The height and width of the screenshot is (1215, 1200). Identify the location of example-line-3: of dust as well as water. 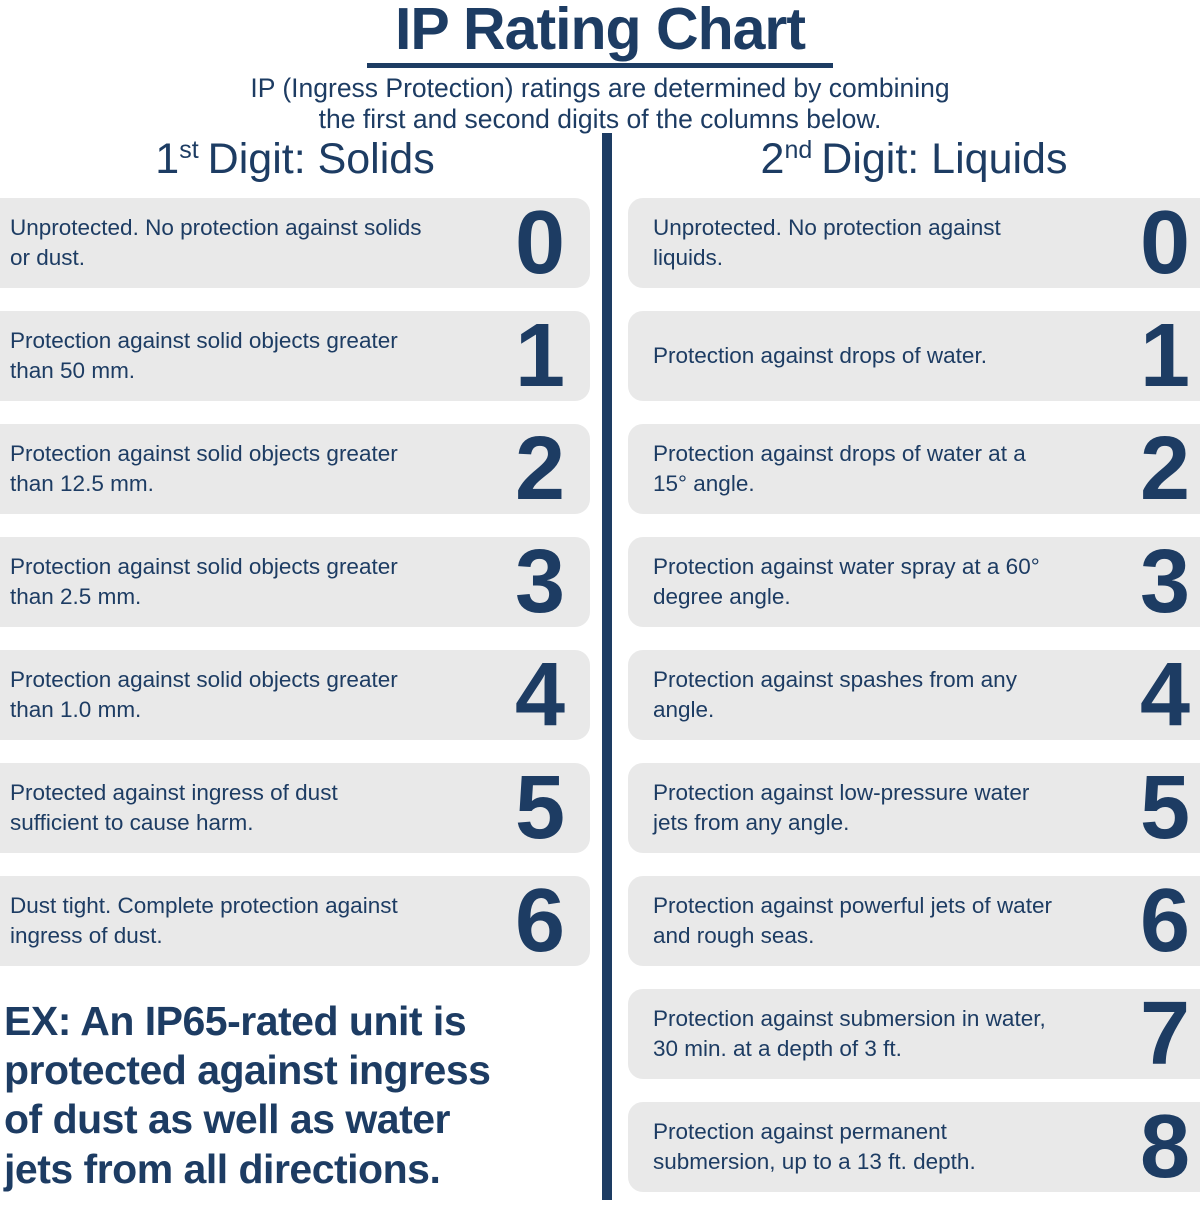
(227, 1119).